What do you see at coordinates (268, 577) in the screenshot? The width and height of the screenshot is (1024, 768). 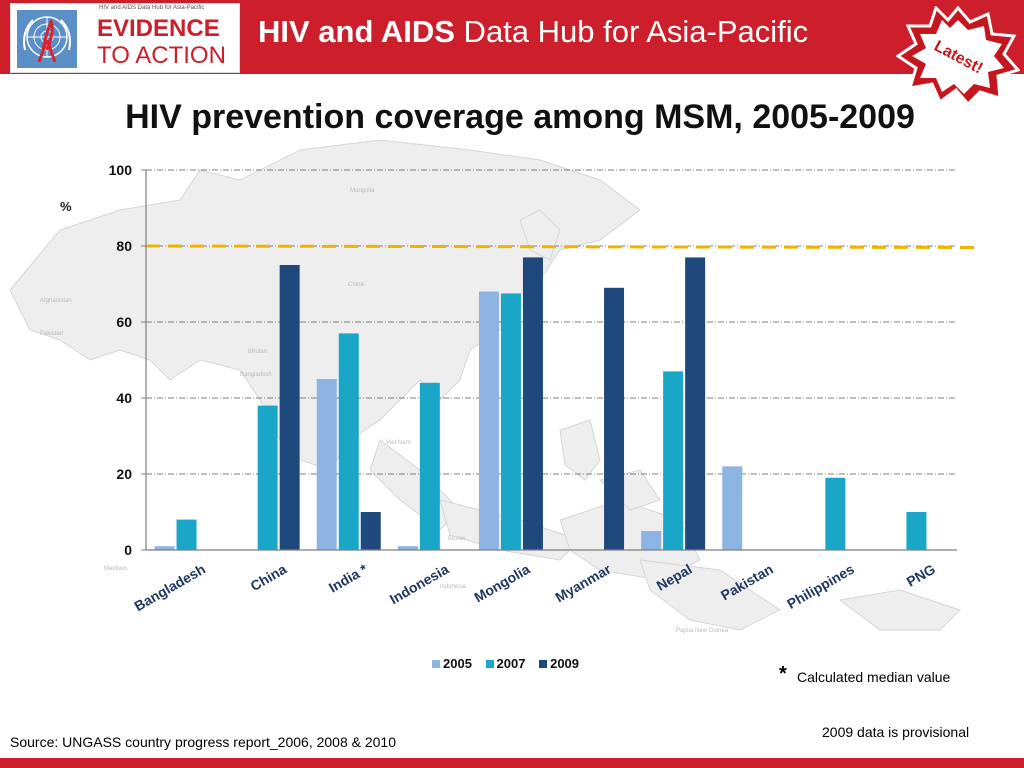 I see `category-label: China` at bounding box center [268, 577].